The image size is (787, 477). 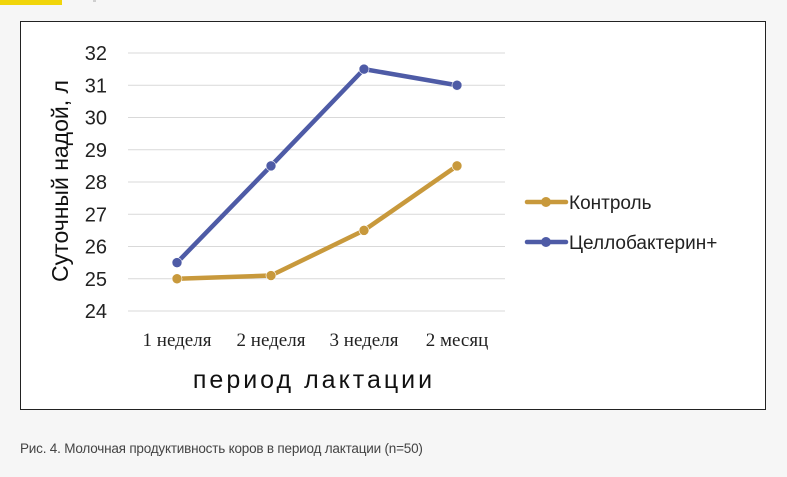 I want to click on x-tick-label: 2 неделя, so click(x=271, y=340).